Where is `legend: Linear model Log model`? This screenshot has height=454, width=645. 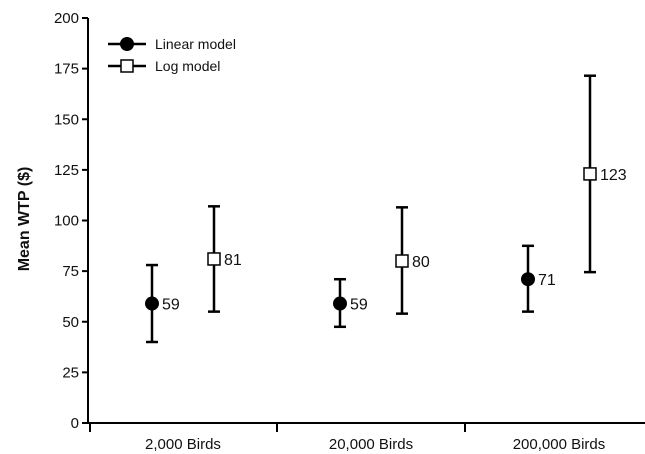 legend: Linear model Log model is located at coordinates (172, 55).